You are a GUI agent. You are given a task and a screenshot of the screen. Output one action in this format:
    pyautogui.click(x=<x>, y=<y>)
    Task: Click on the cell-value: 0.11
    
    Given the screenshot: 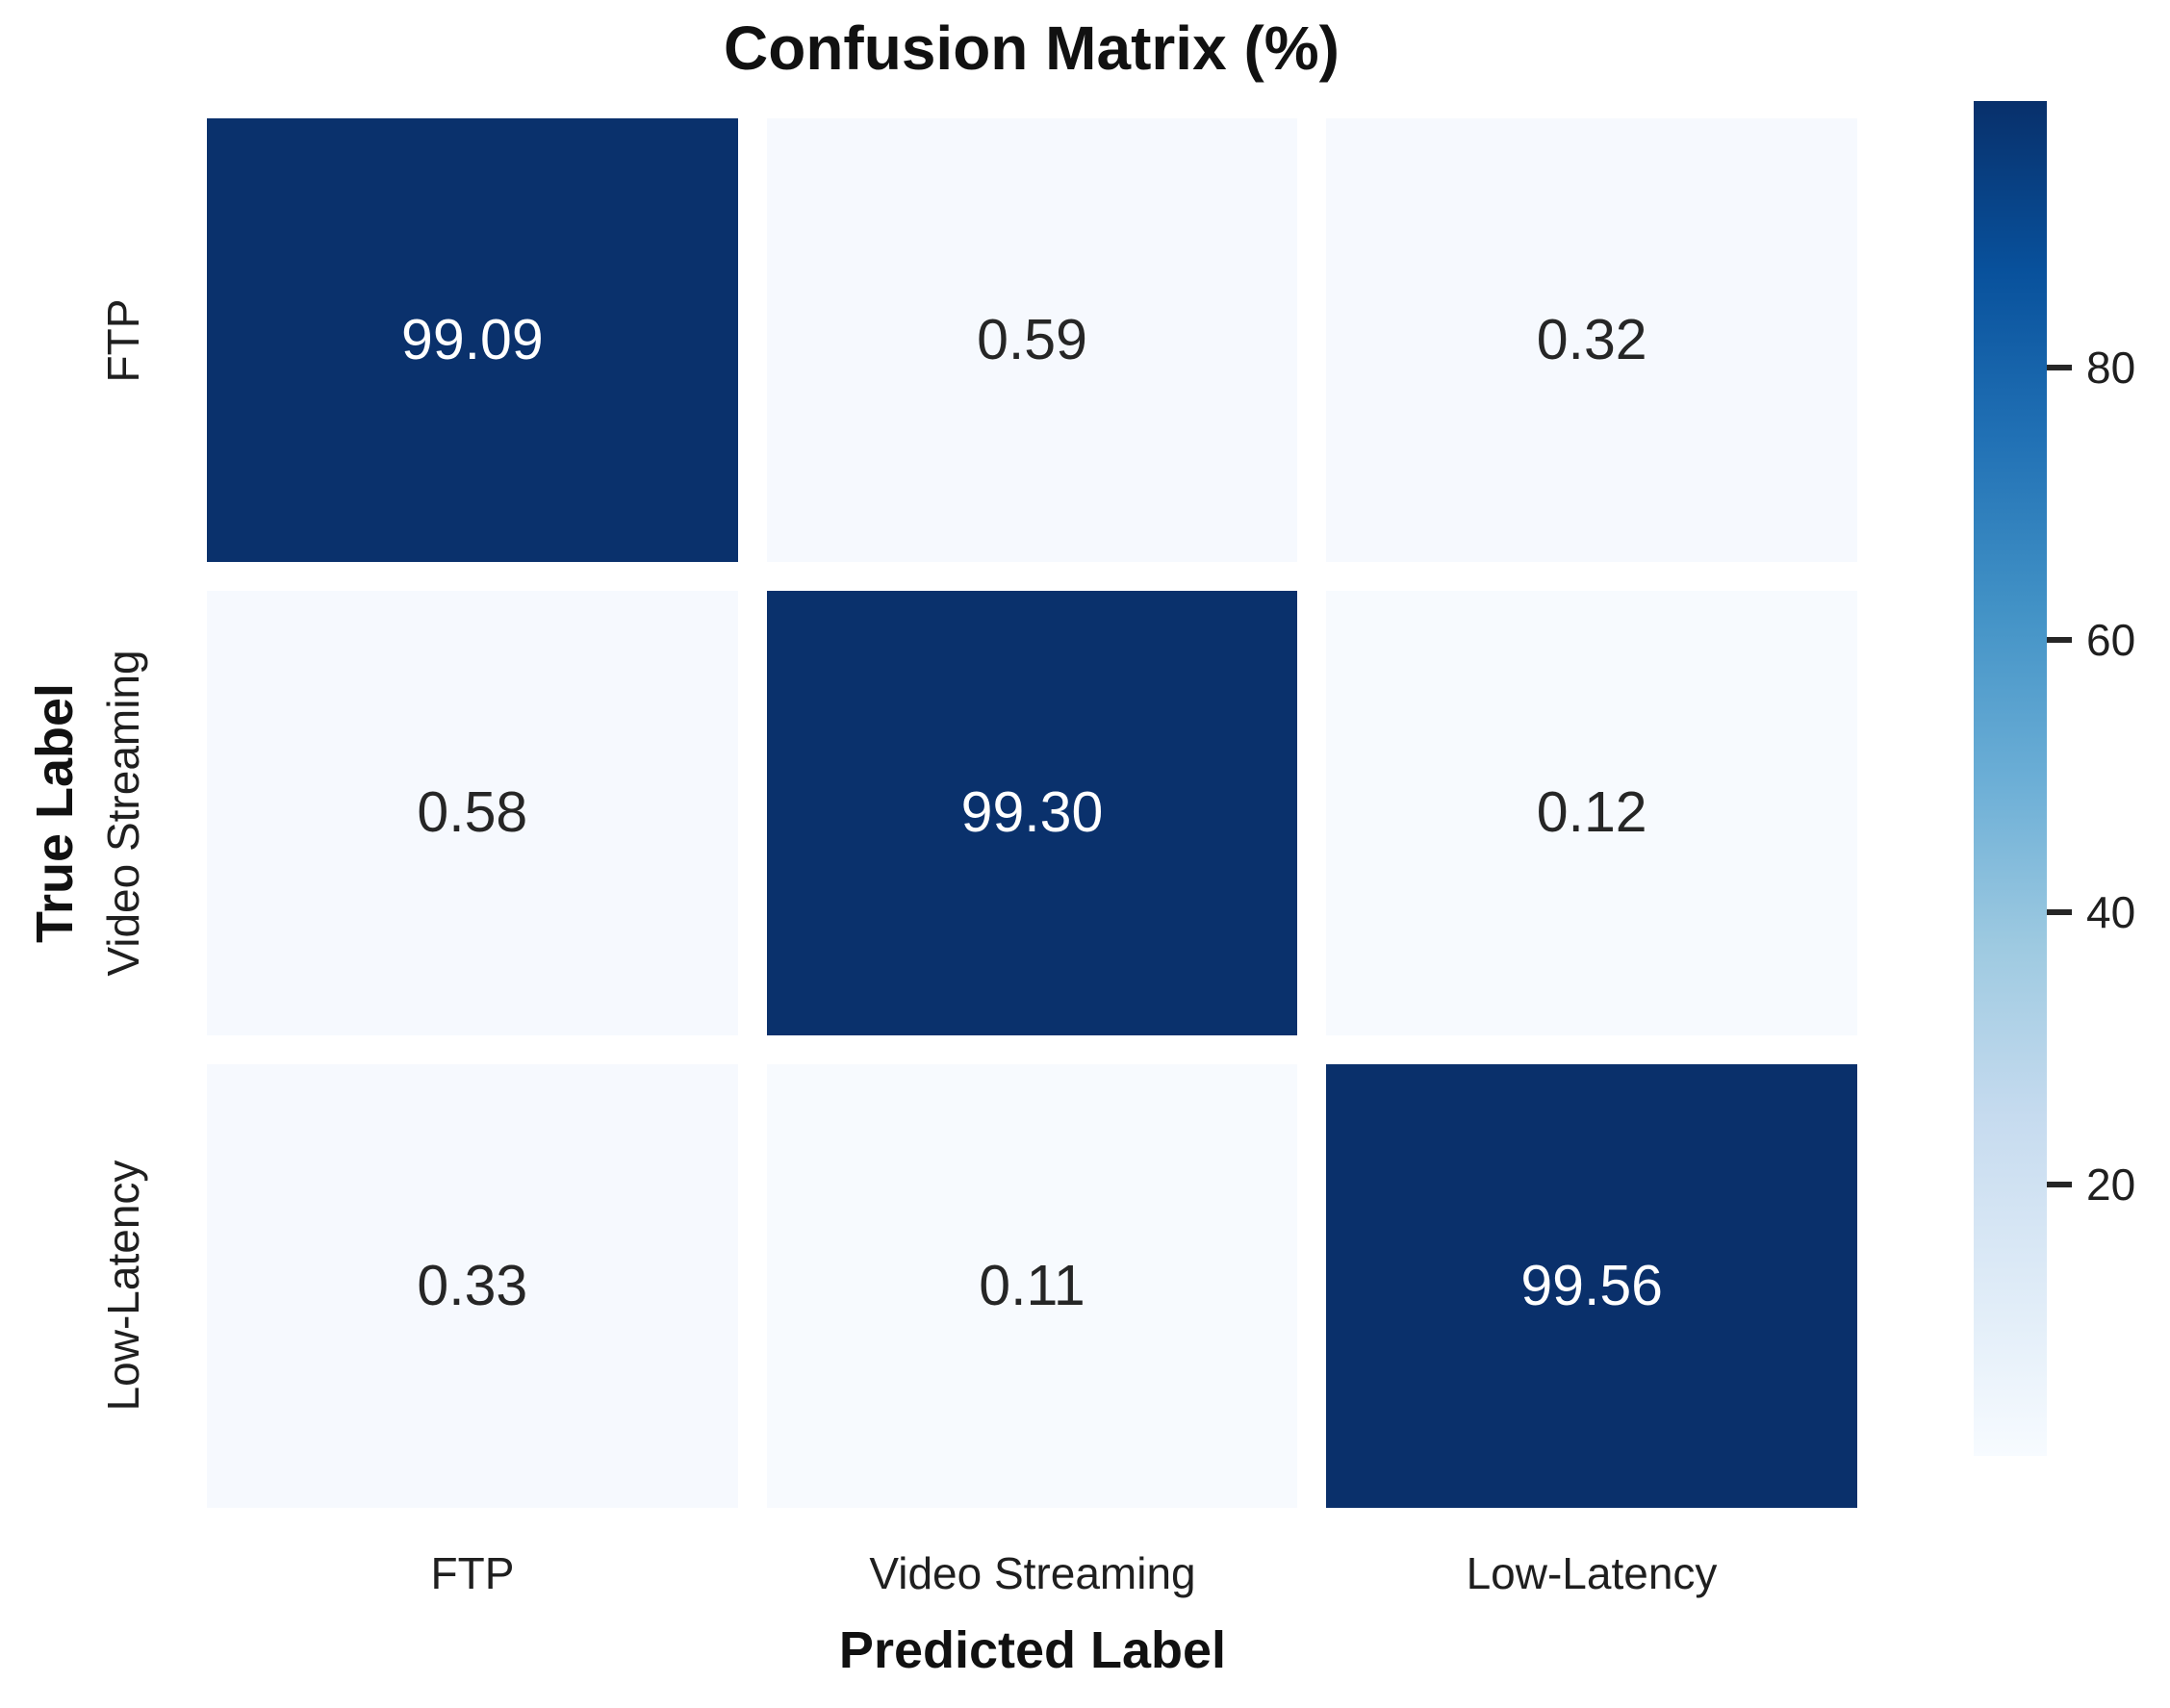 What is the action you would take?
    pyautogui.click(x=1032, y=1285)
    